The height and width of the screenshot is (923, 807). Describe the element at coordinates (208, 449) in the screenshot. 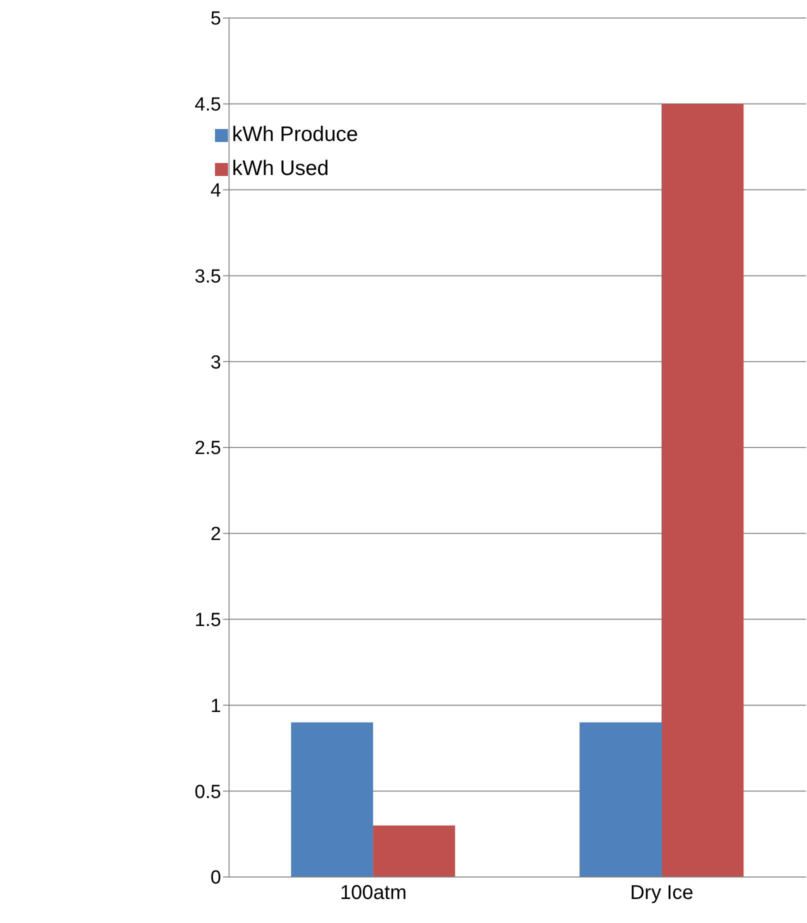

I see `y-tick-label: 2.5` at that location.